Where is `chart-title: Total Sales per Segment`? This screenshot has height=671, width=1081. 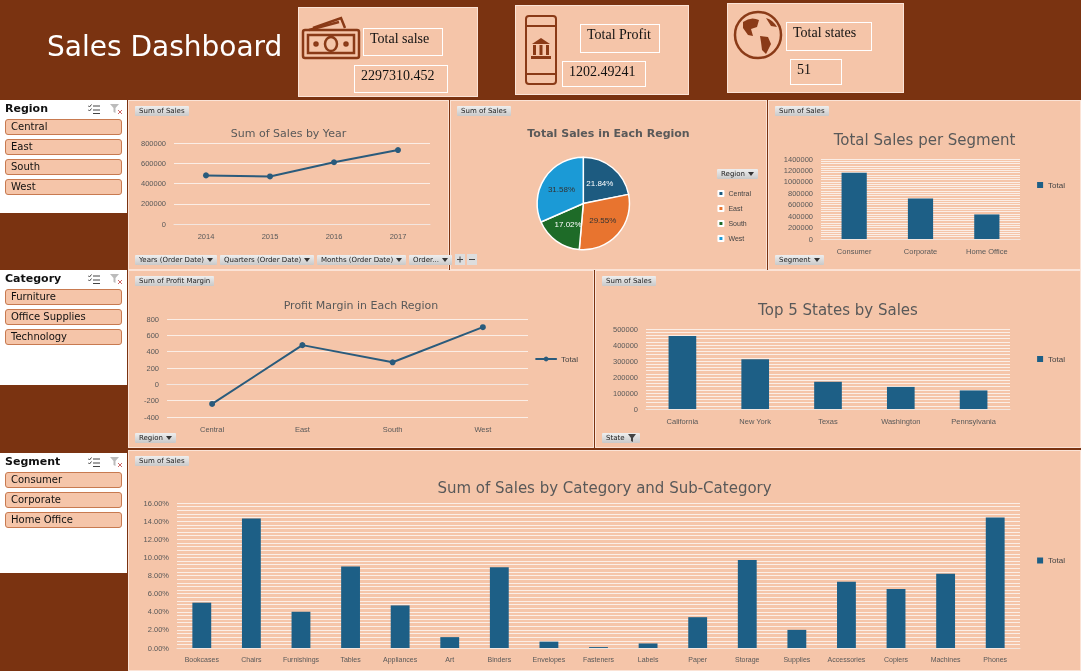 chart-title: Total Sales per Segment is located at coordinates (924, 139).